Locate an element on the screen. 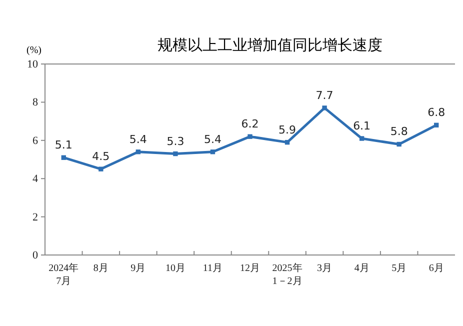 The image size is (463, 326). x-tick-label: 10月 is located at coordinates (175, 268).